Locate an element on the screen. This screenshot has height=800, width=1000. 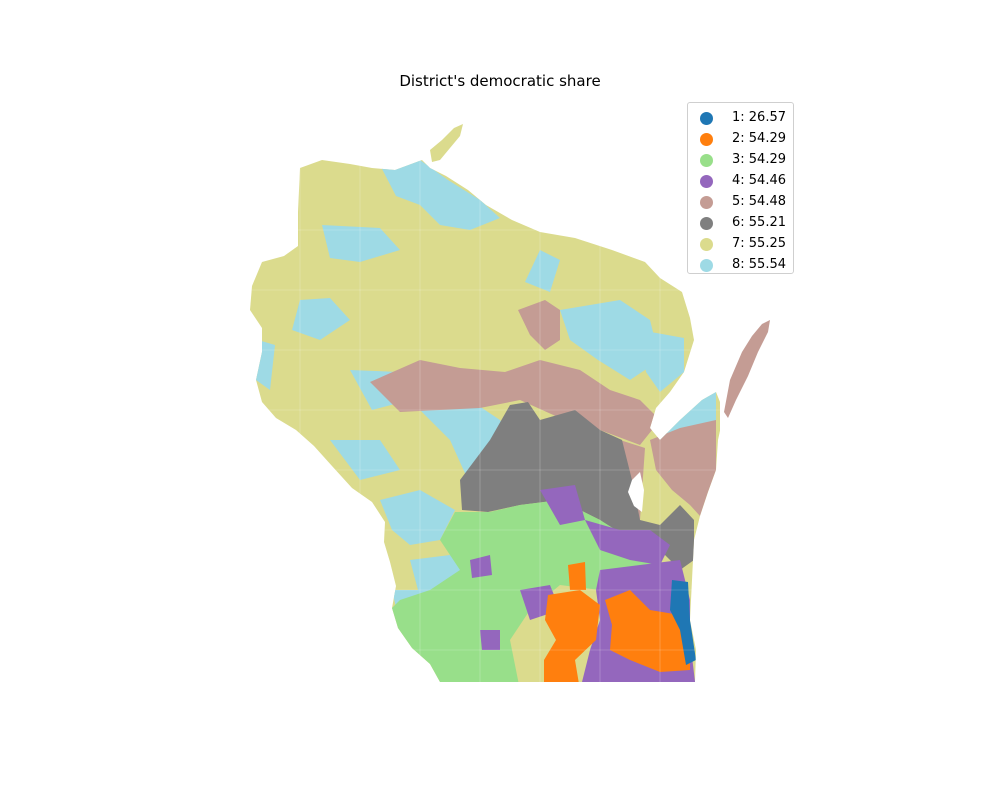
legend-item-district-7: 7: 55.25 is located at coordinates (741, 244).